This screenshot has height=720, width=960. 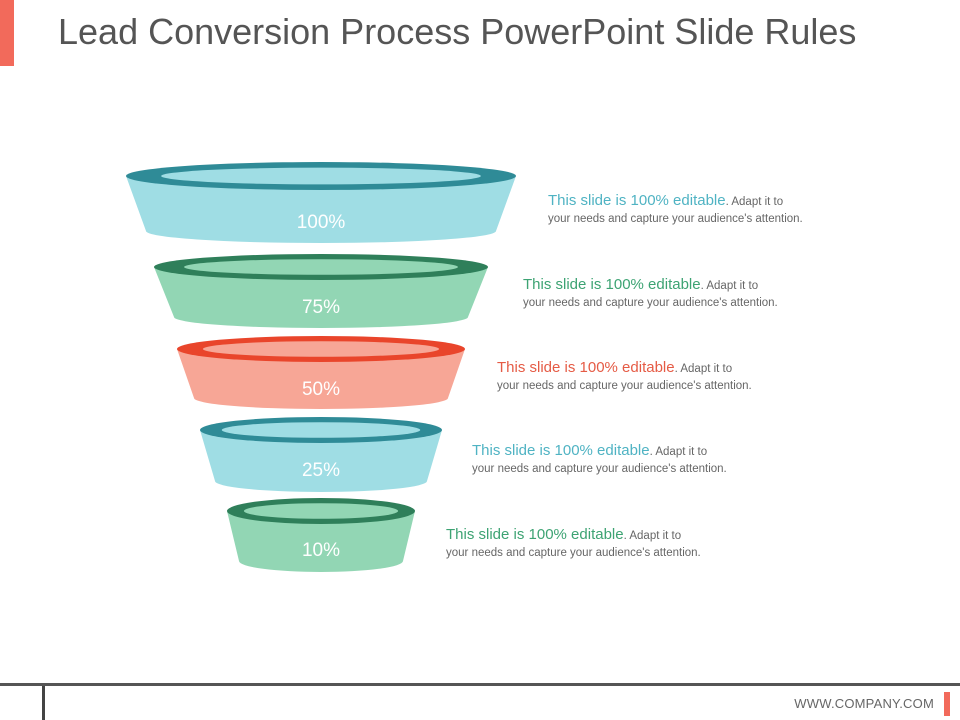 I want to click on funnel-tier-4: 25%, so click(x=321, y=454).